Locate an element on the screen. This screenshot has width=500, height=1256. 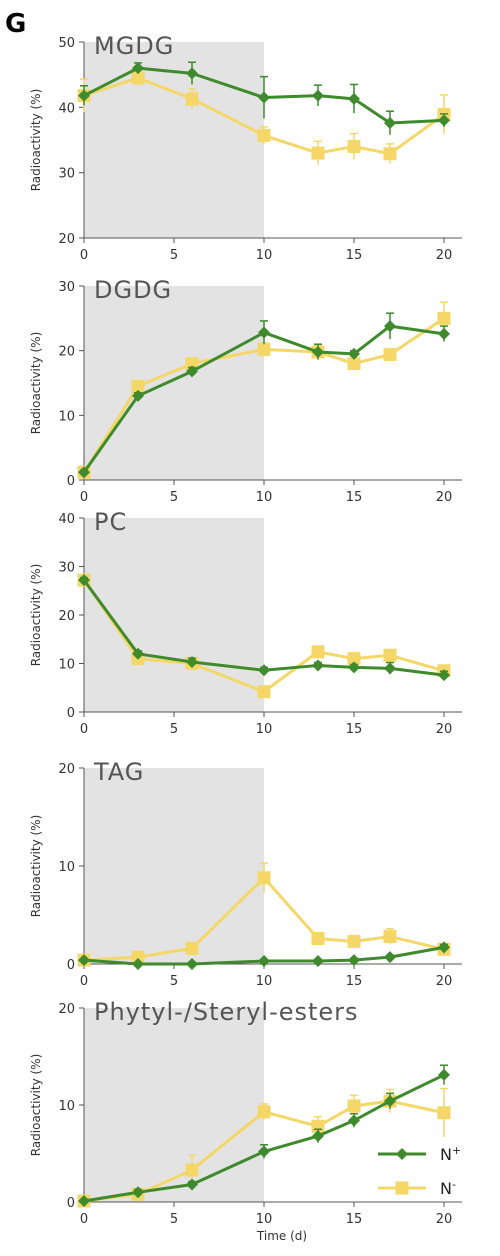
y-tick-label: 50 is located at coordinates (66, 43).